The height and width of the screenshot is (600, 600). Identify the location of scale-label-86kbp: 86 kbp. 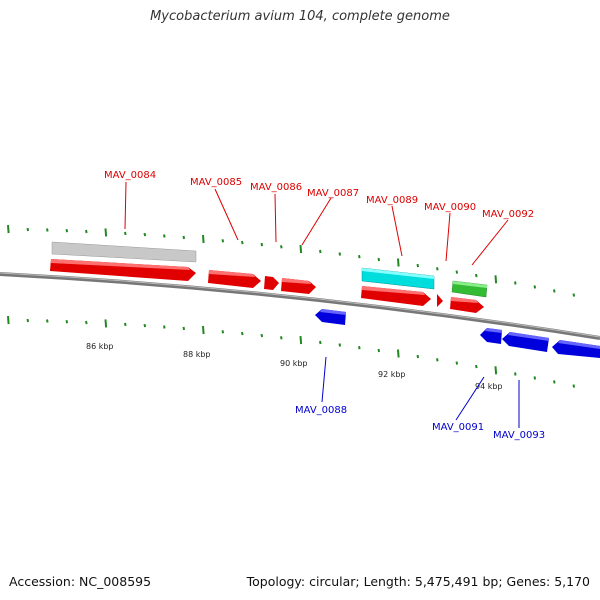
(100, 346).